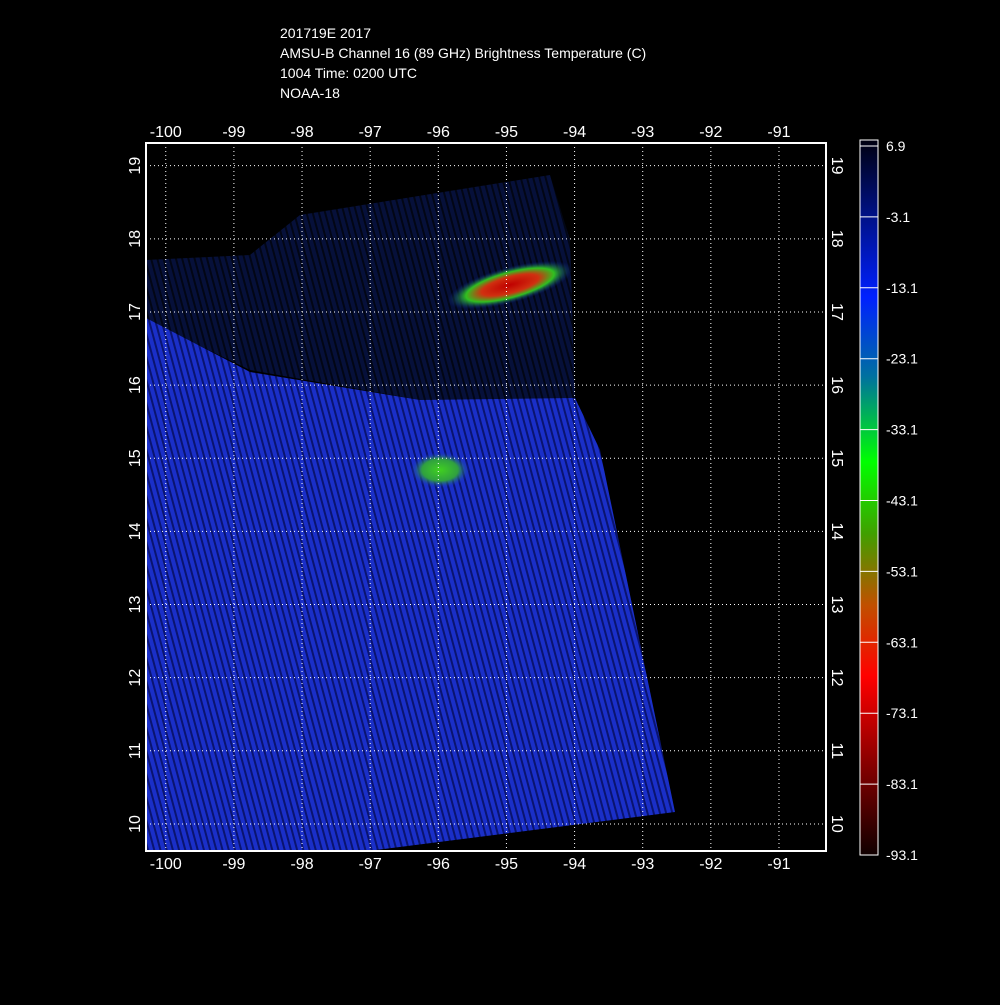 This screenshot has width=1000, height=1005. I want to click on colorbar-label: -3.1, so click(898, 217).